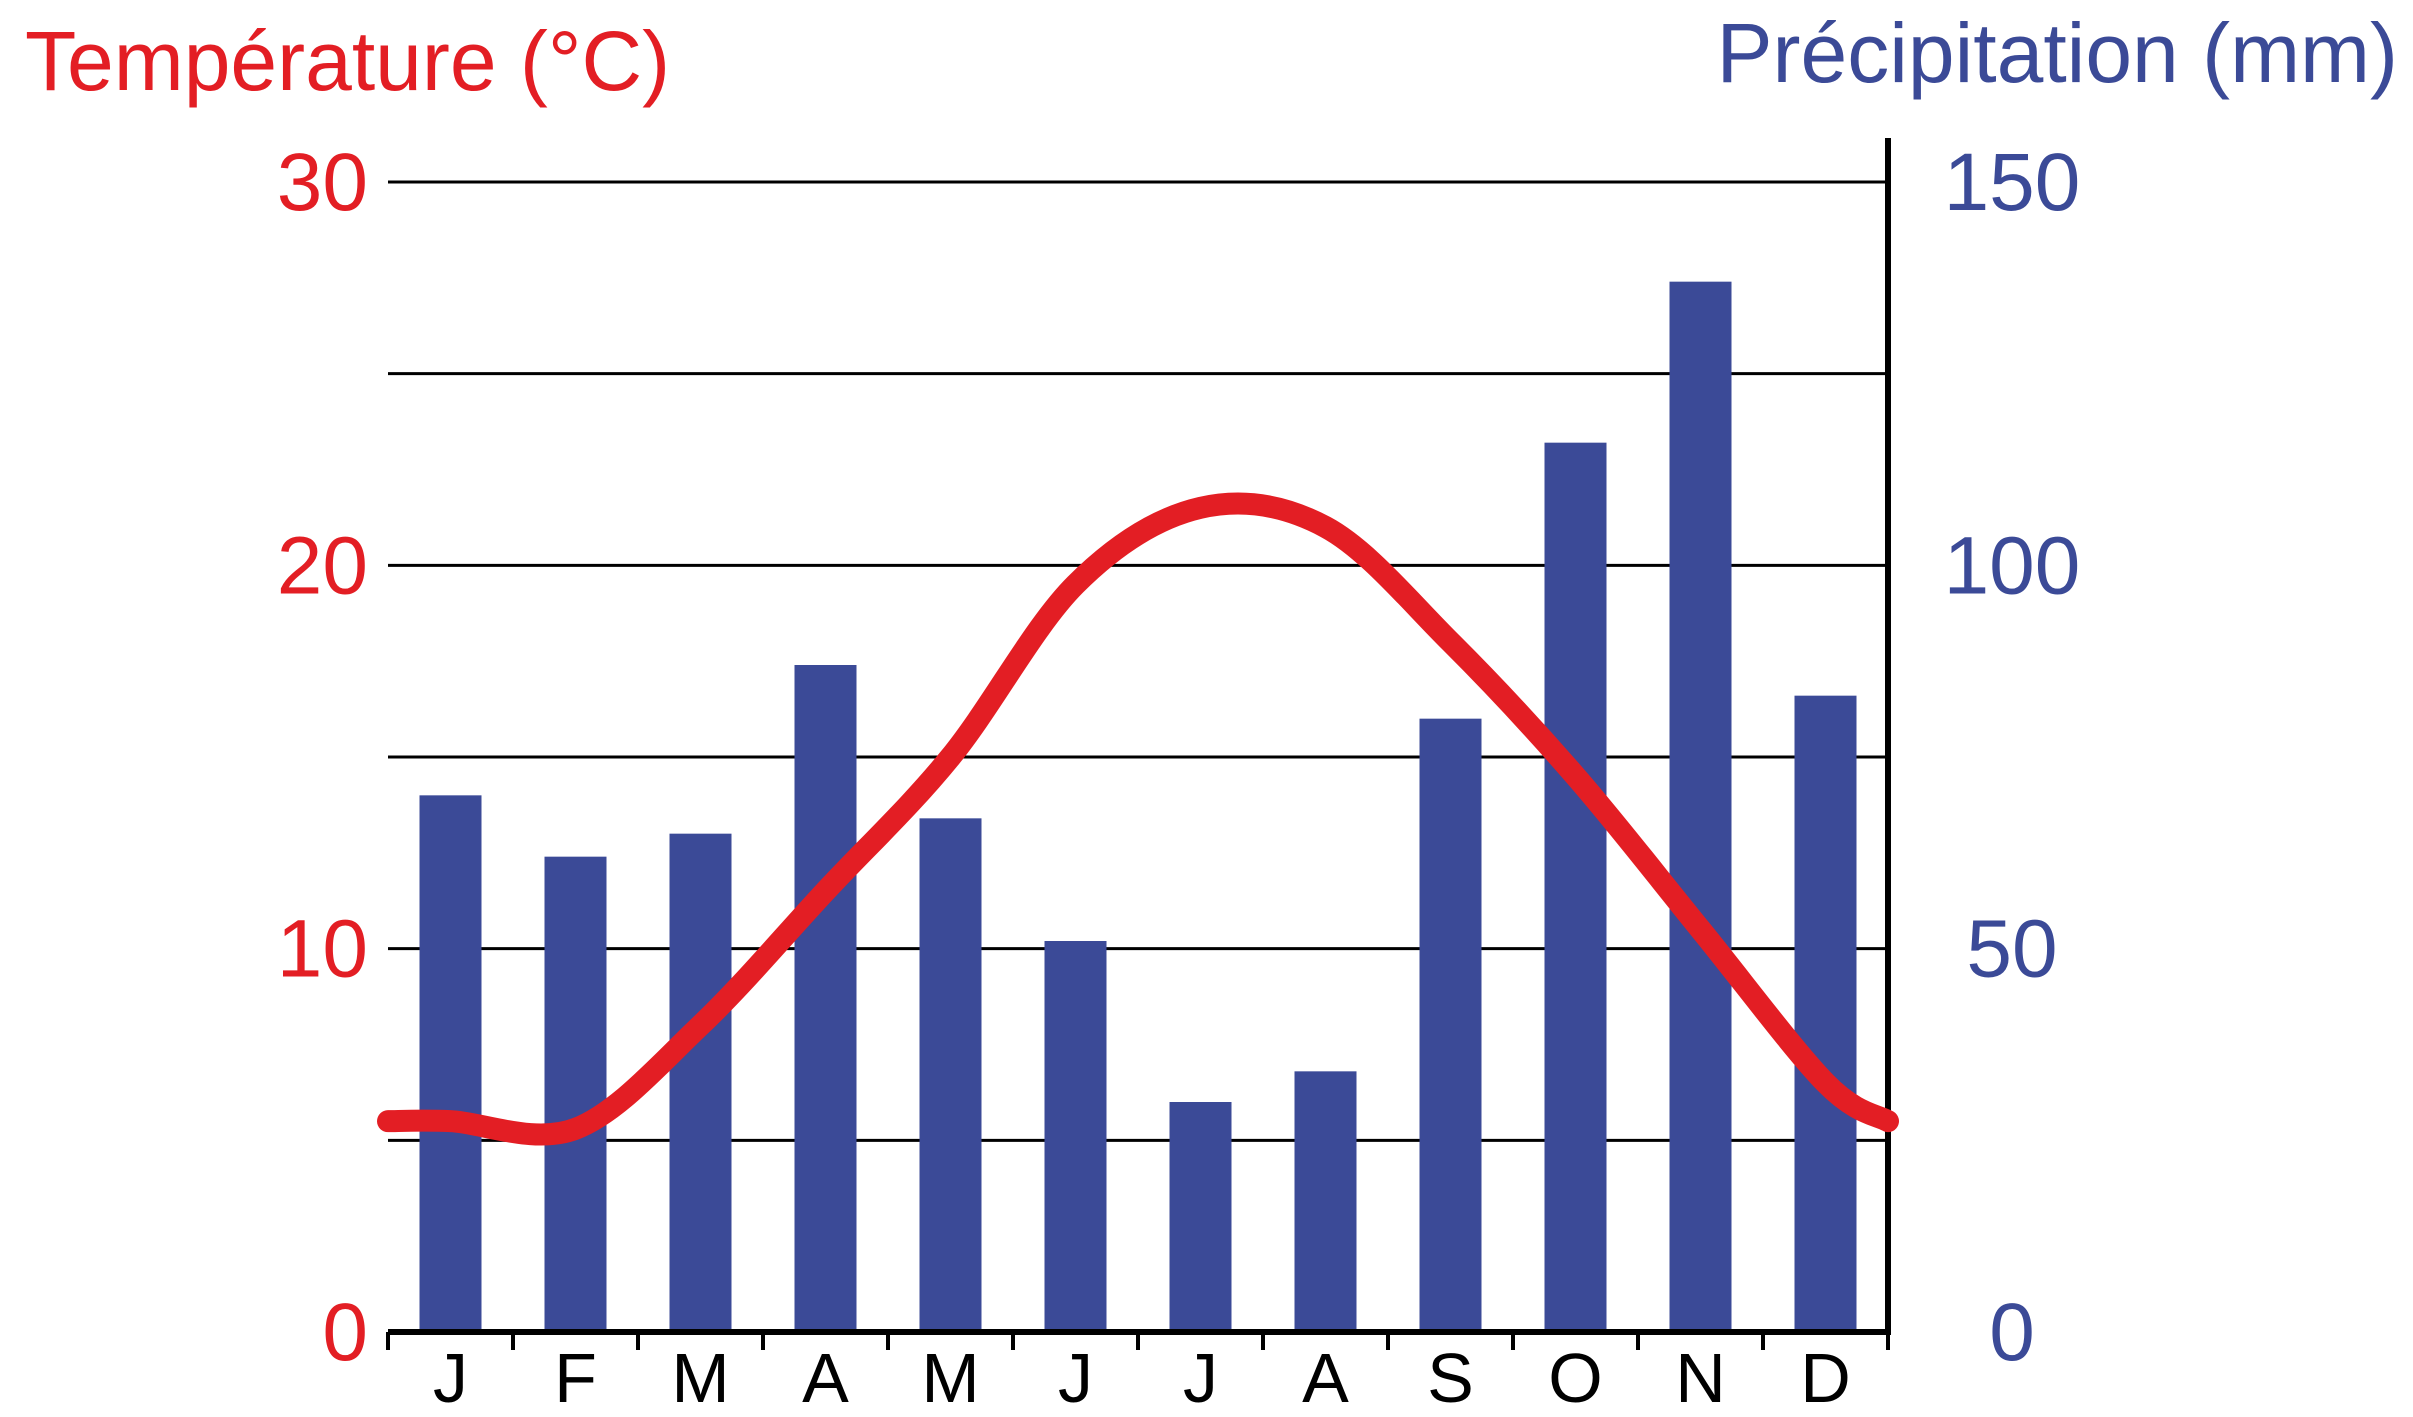 This screenshot has width=2413, height=1417. I want to click on month-label: N, so click(1700, 1378).